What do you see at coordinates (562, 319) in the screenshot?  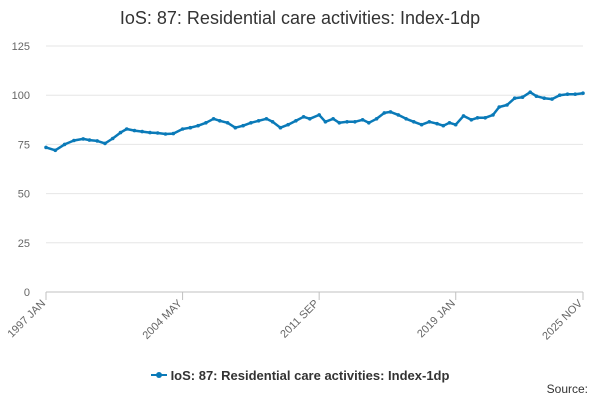 I see `x-tick-label: 2025 NOV` at bounding box center [562, 319].